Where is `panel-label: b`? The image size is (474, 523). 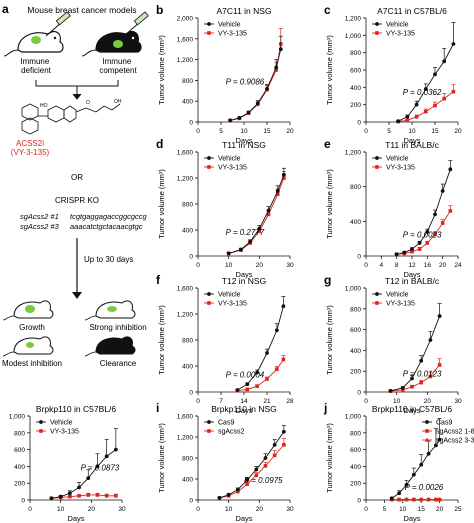
panel-label: b is located at coordinates (159, 10).